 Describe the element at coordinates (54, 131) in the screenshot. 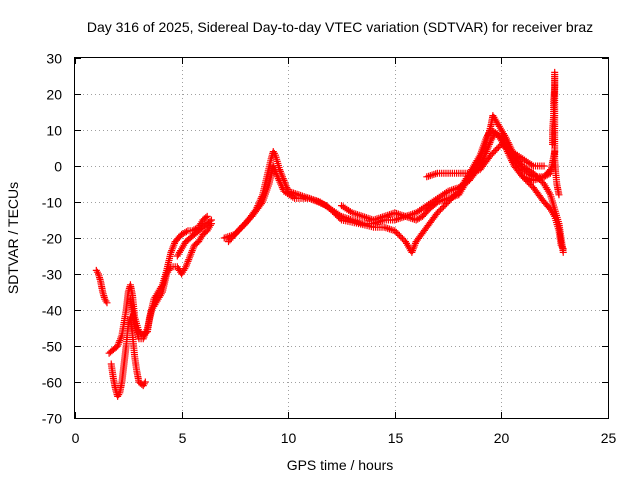

I see `y-tick-label: 10` at that location.